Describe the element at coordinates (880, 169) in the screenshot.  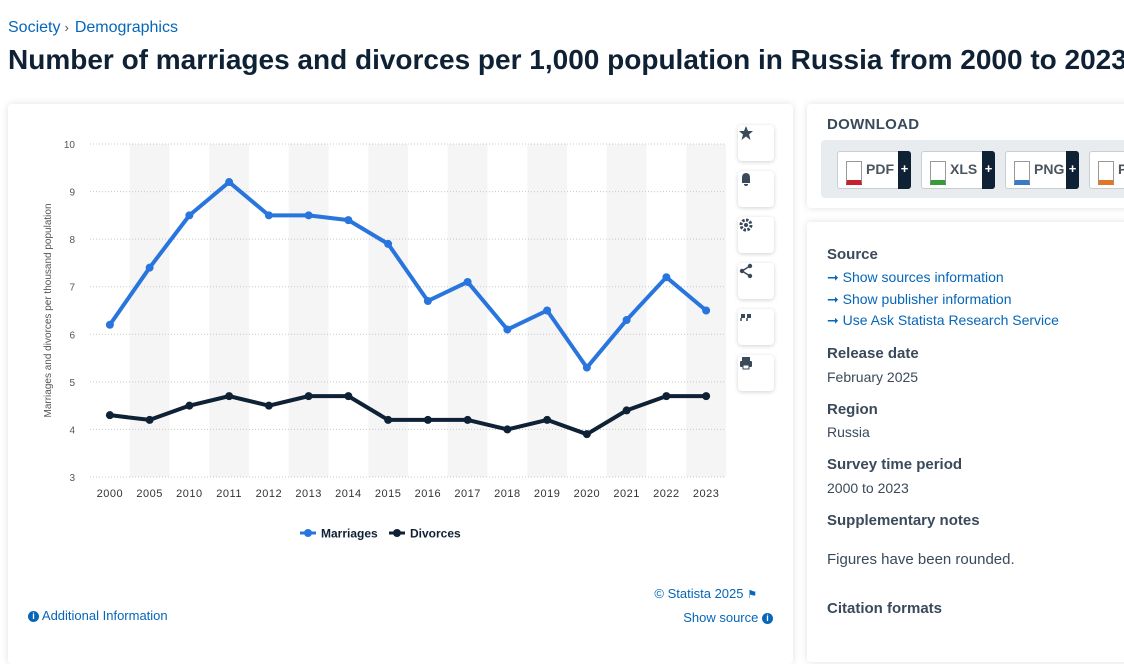
I see `format-label: PDF` at that location.